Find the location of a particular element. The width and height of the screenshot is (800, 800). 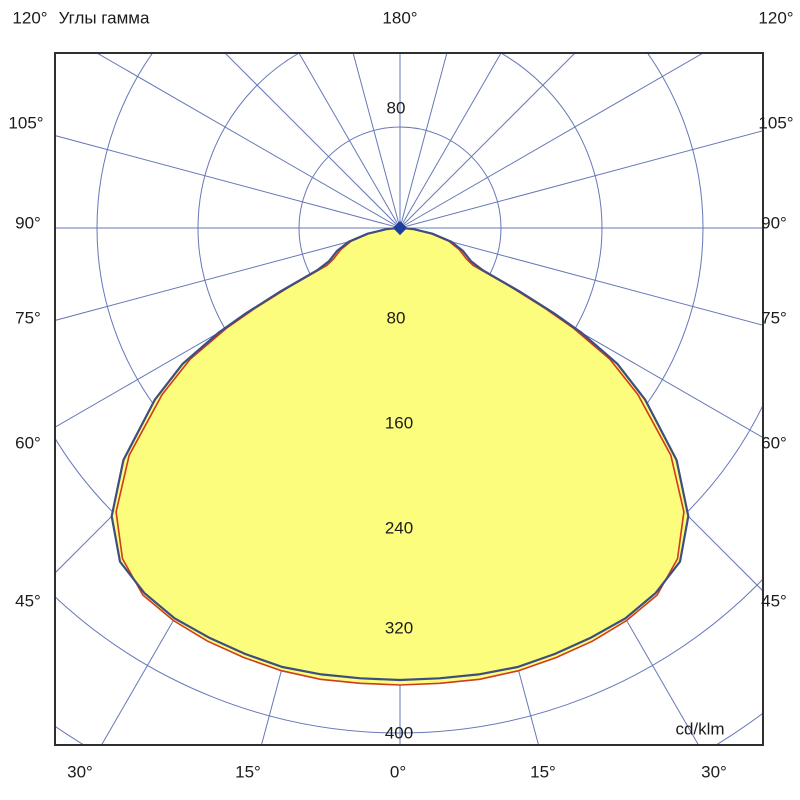

gamma-left-90: 90° is located at coordinates (28, 223).